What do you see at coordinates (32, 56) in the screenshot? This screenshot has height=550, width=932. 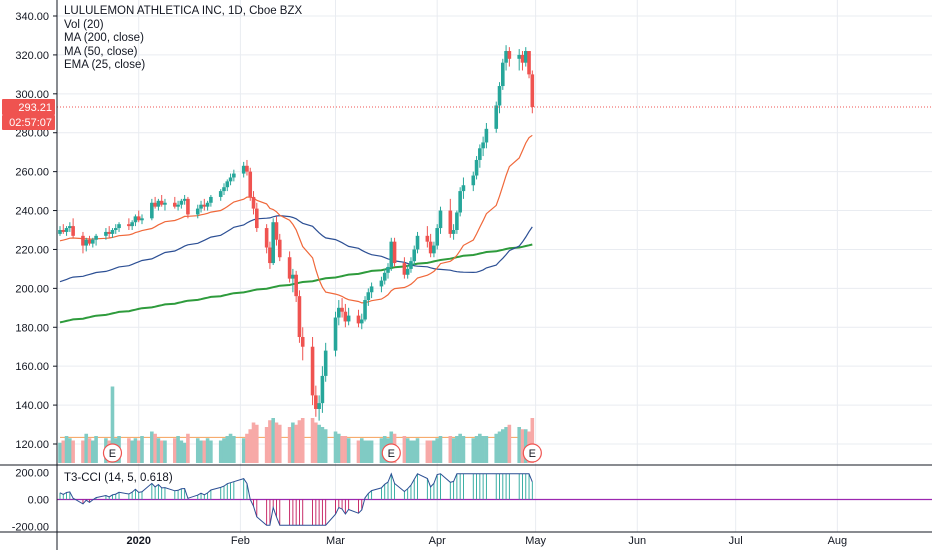 I see `y-tick-label: 320.00` at bounding box center [32, 56].